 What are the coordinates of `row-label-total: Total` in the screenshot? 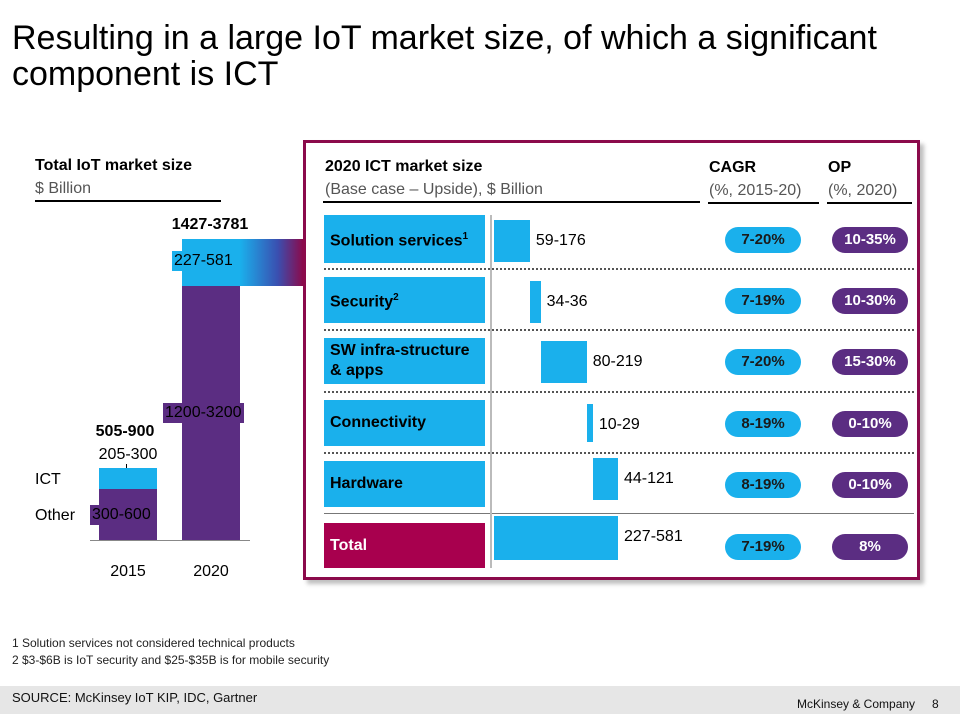 It's located at (404, 545).